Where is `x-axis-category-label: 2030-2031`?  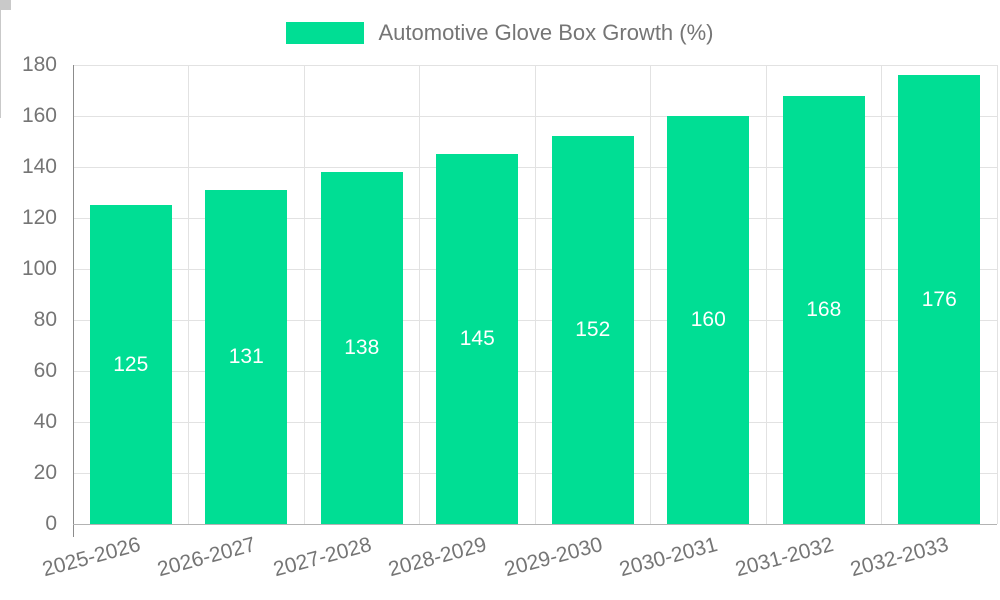 x-axis-category-label: 2030-2031 is located at coordinates (669, 557).